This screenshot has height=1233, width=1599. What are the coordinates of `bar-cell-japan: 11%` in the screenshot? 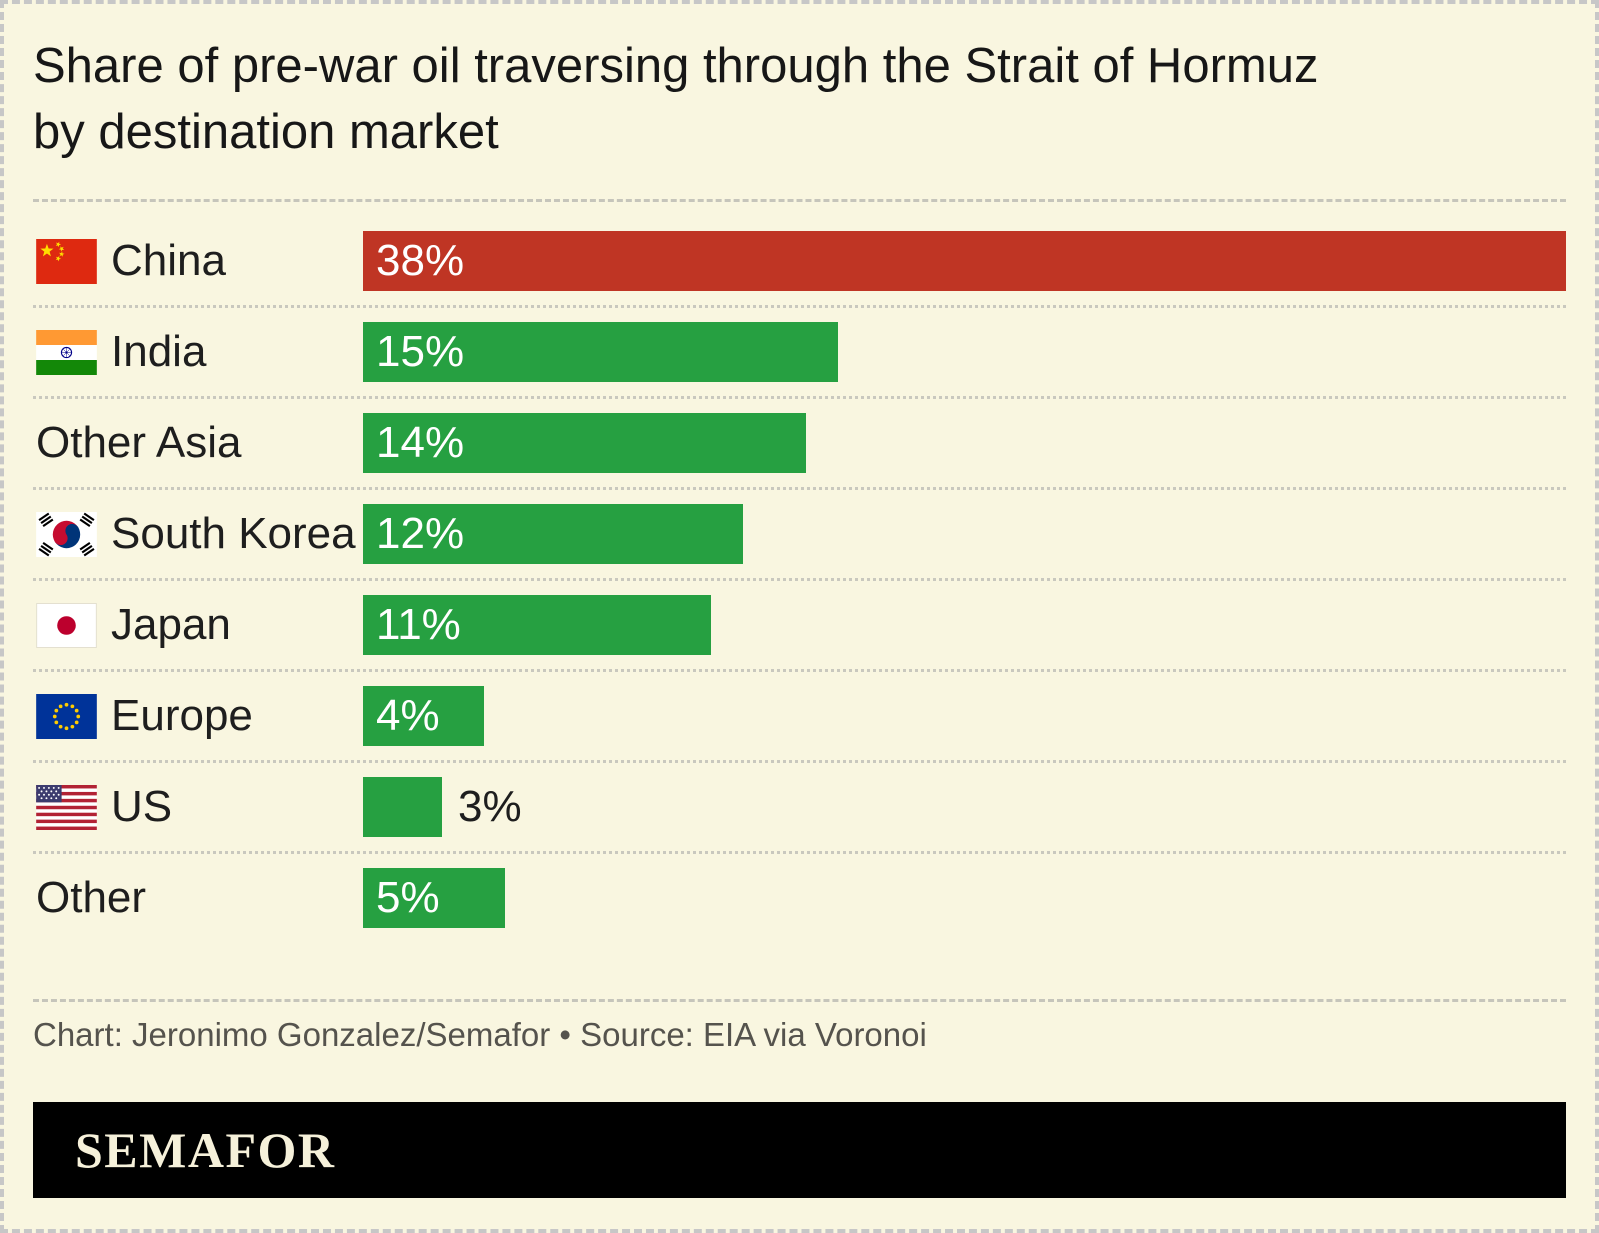 It's located at (964, 625).